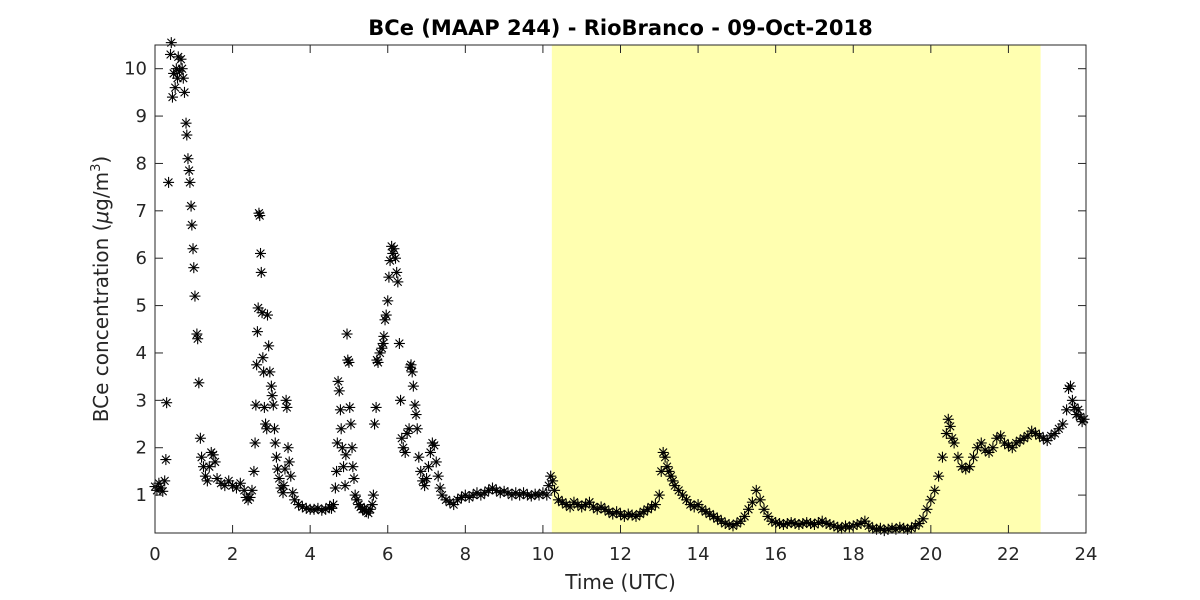  What do you see at coordinates (141, 163) in the screenshot?
I see `y-tick-label: 8` at bounding box center [141, 163].